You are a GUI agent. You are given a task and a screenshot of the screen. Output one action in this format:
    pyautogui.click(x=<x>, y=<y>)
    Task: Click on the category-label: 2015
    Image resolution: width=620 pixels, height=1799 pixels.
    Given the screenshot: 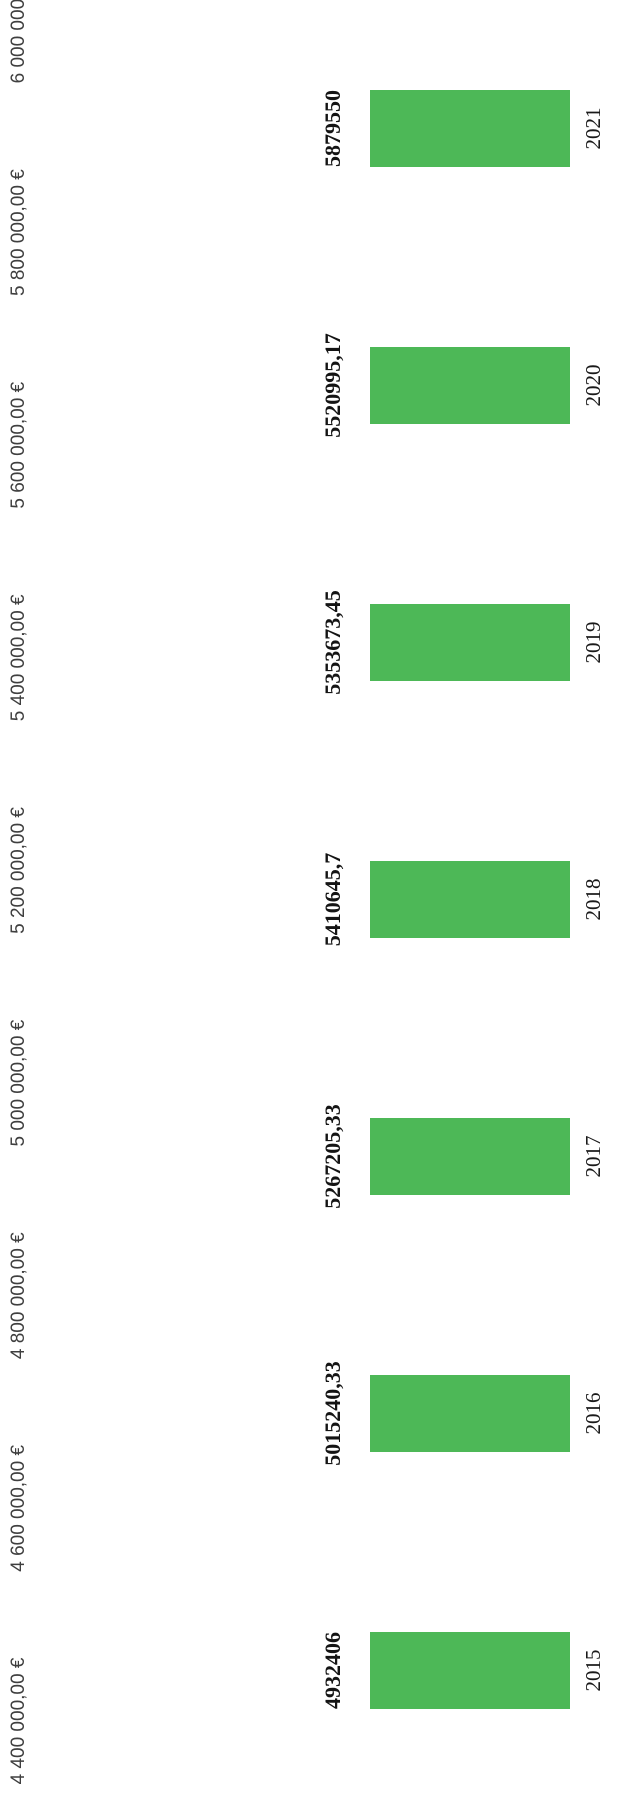 What is the action you would take?
    pyautogui.click(x=593, y=1671)
    